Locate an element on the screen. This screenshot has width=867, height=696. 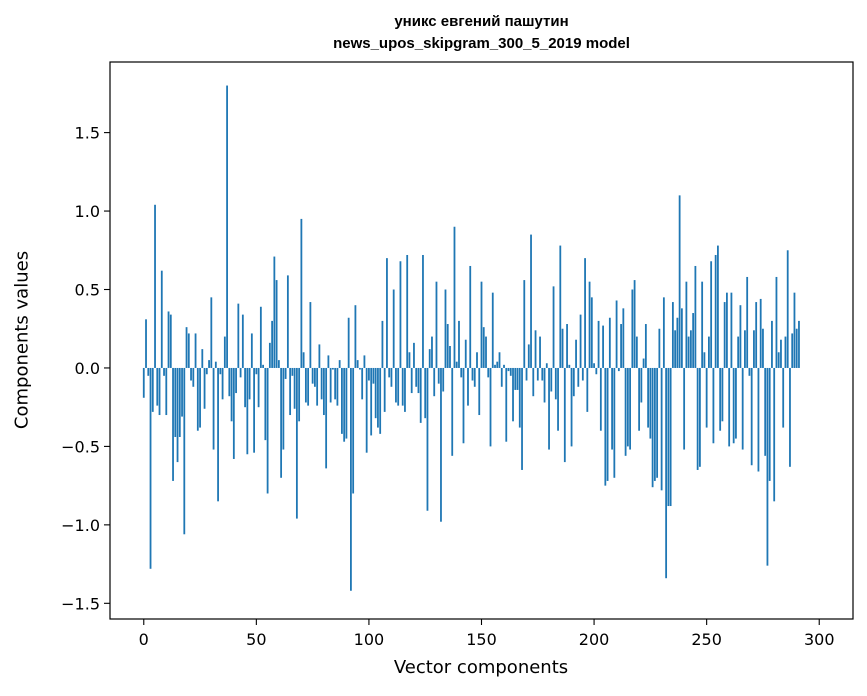
x-tick-label: 150 is located at coordinates (481, 639).